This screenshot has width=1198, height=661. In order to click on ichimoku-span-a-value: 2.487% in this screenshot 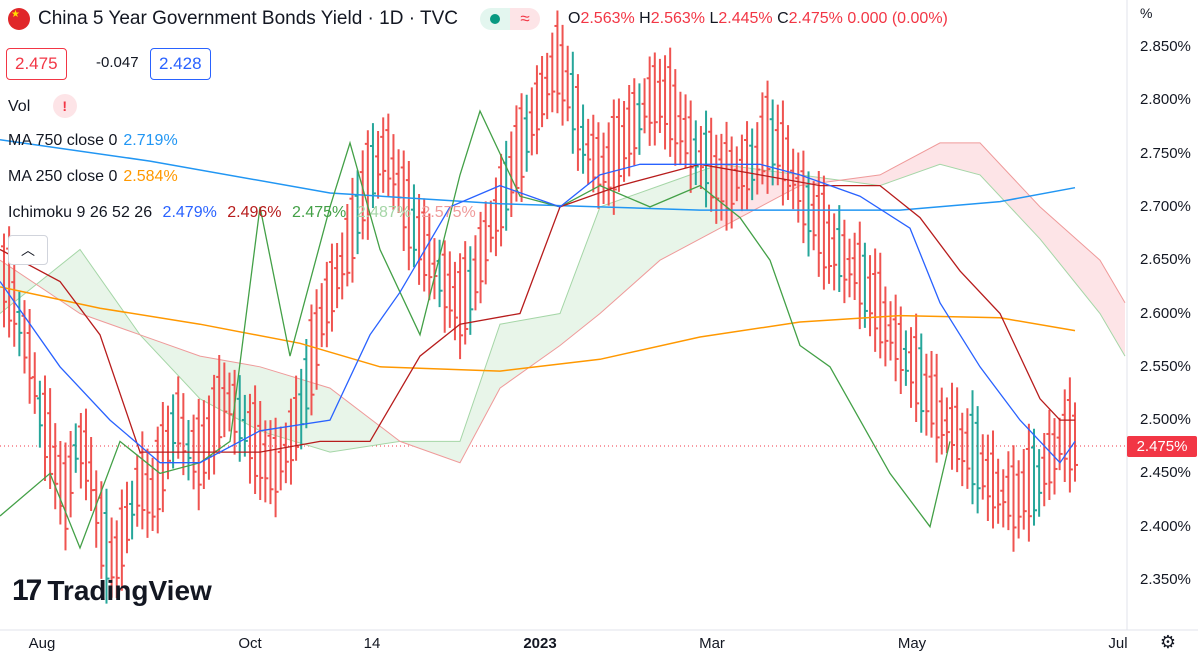, I will do `click(383, 212)`.